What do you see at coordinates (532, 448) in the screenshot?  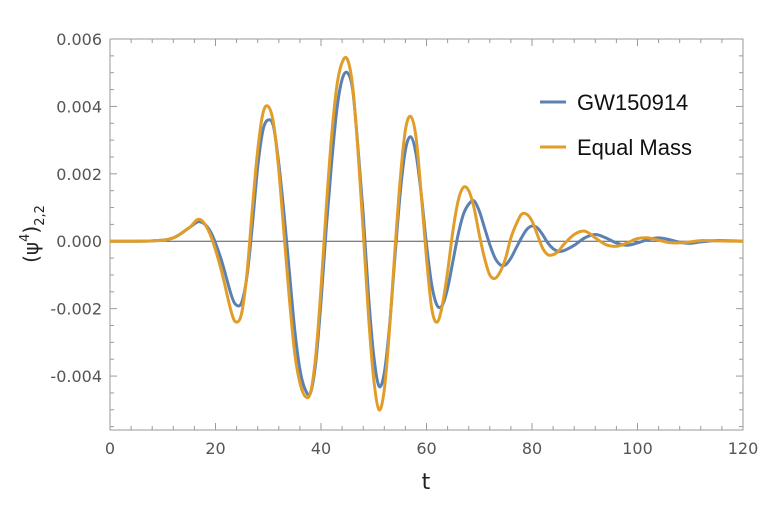 I see `x-tick-label: 80` at bounding box center [532, 448].